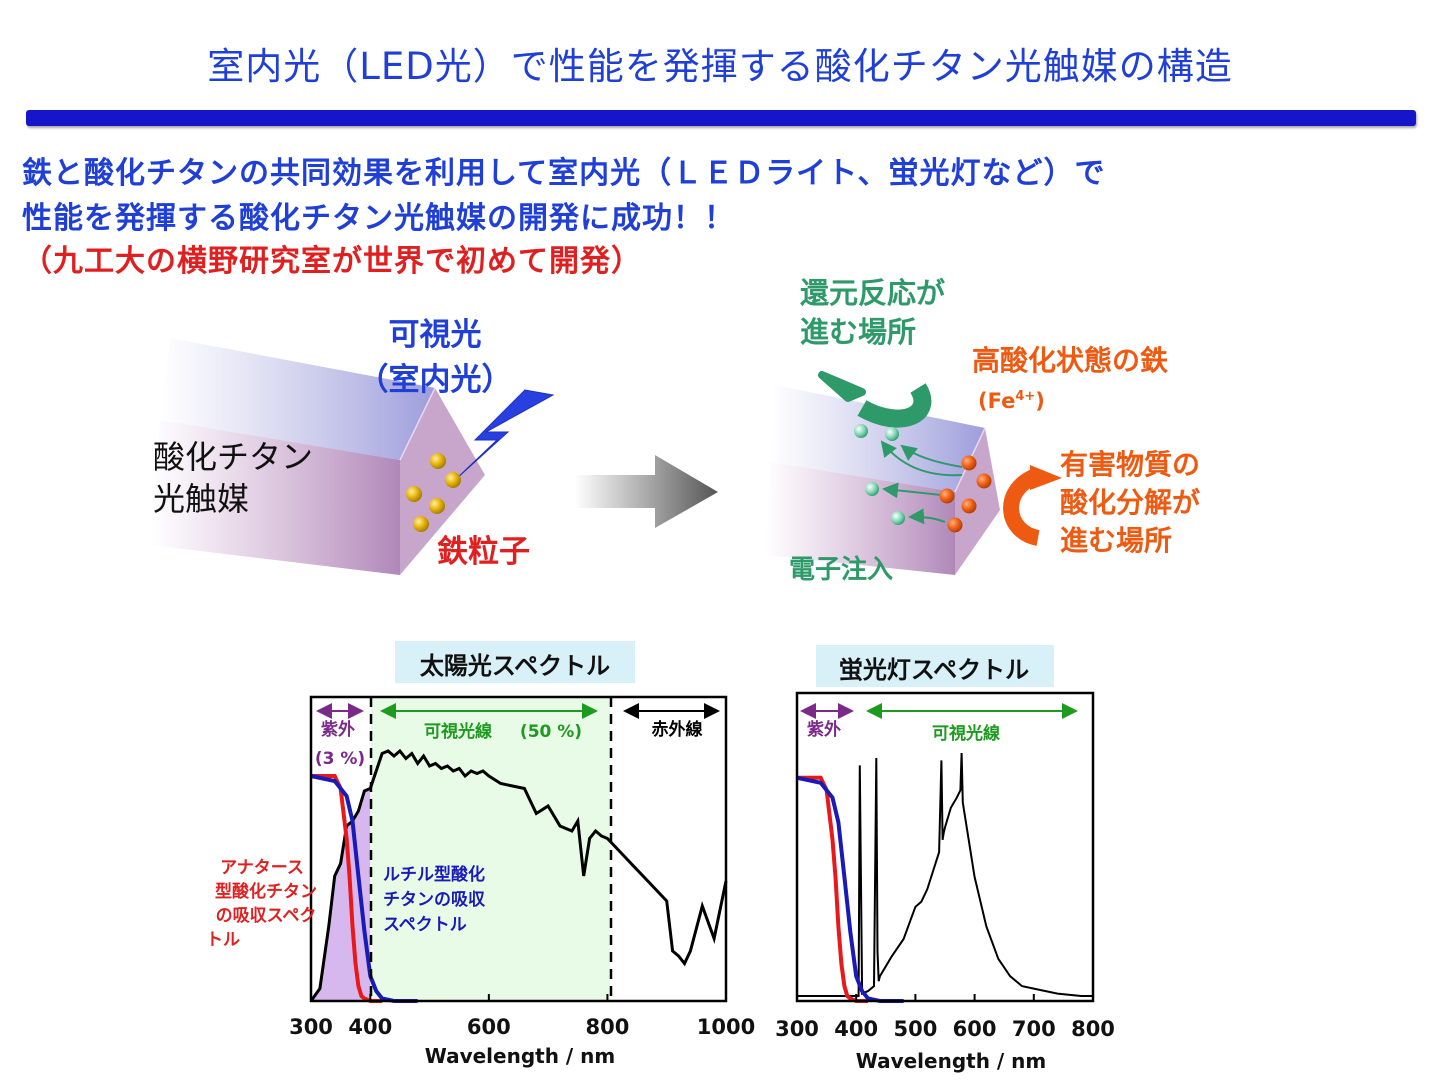  Describe the element at coordinates (726, 1027) in the screenshot. I see `x-tick-label: 1000` at that location.